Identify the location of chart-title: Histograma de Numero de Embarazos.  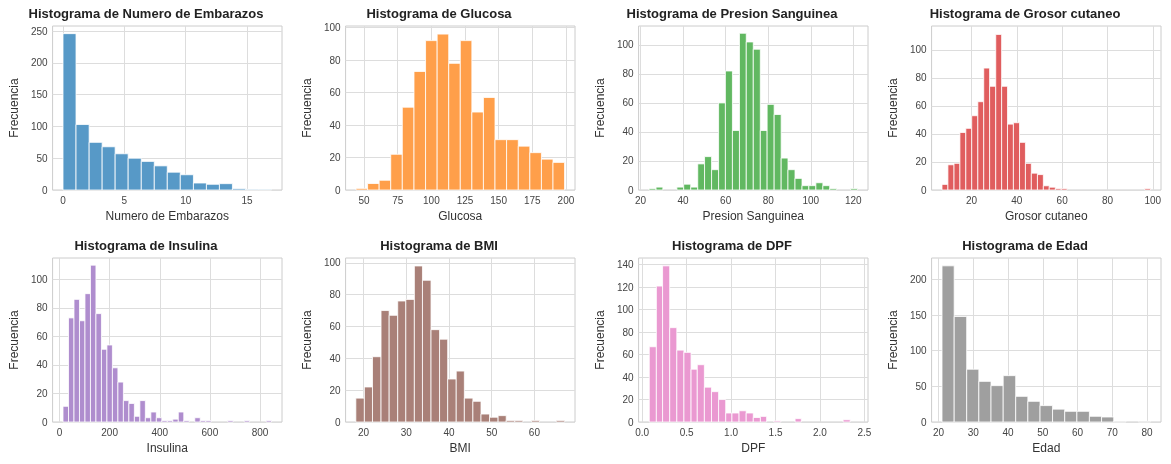
(146, 13).